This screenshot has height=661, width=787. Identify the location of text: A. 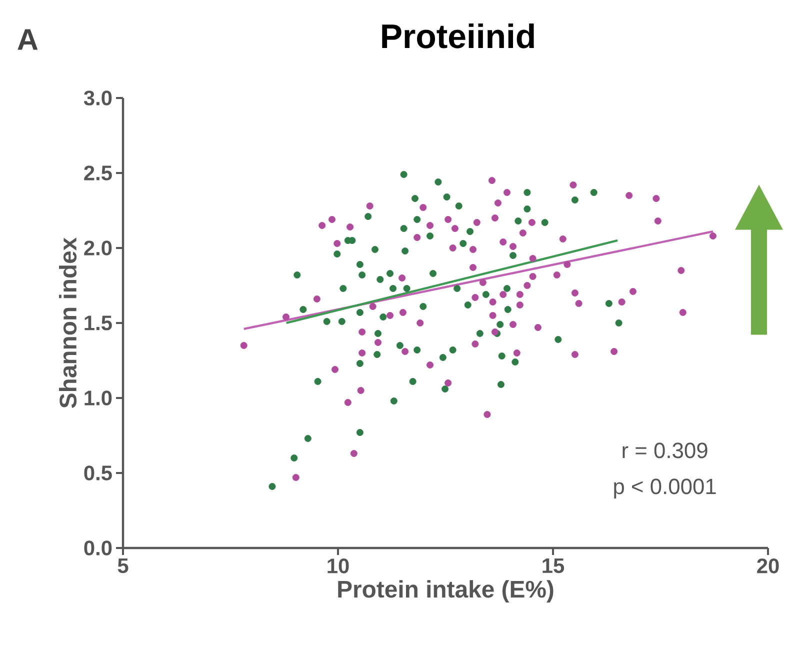
(28, 39).